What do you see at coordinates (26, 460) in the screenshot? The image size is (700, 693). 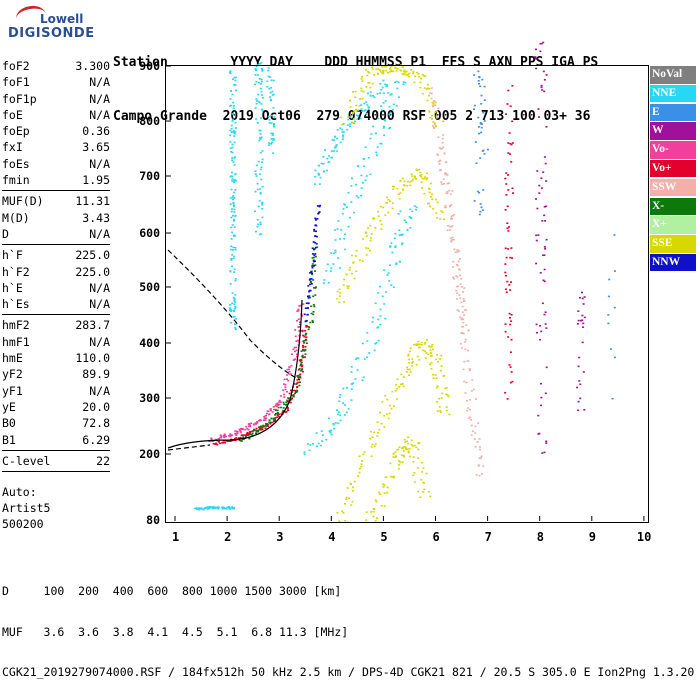 I see `param-name: C-level` at bounding box center [26, 460].